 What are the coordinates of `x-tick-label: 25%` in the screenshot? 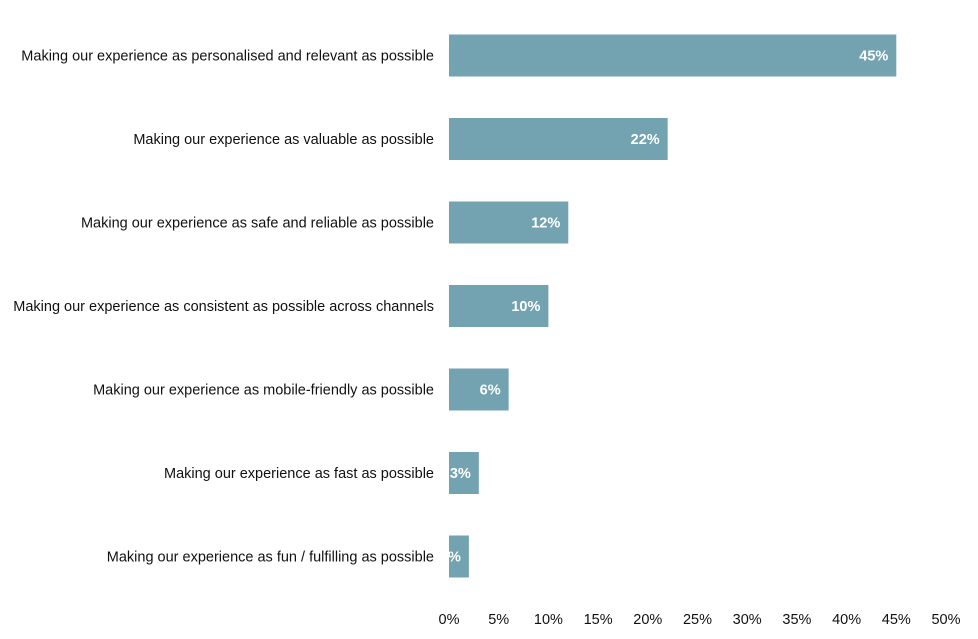 It's located at (697, 620).